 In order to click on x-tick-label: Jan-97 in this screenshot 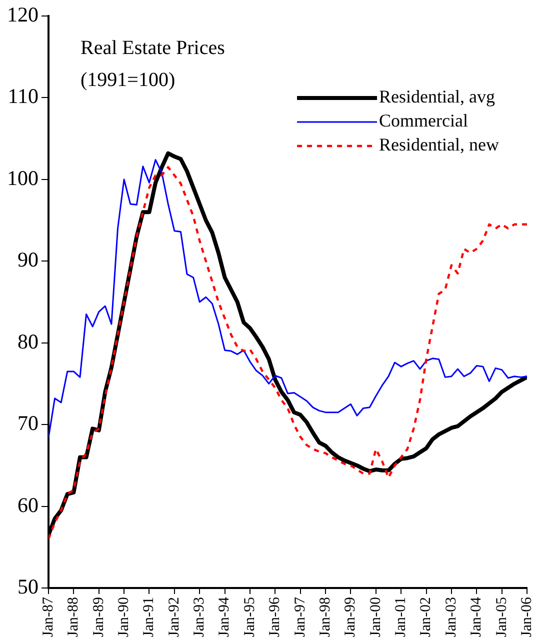, I will do `click(300, 617)`.